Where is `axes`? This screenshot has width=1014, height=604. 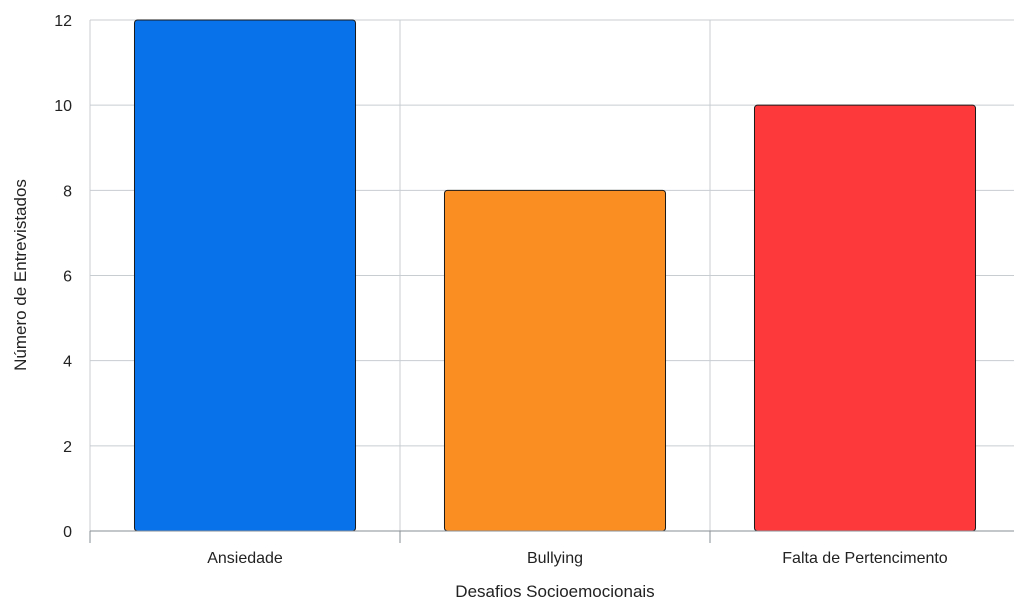 axes is located at coordinates (551, 536).